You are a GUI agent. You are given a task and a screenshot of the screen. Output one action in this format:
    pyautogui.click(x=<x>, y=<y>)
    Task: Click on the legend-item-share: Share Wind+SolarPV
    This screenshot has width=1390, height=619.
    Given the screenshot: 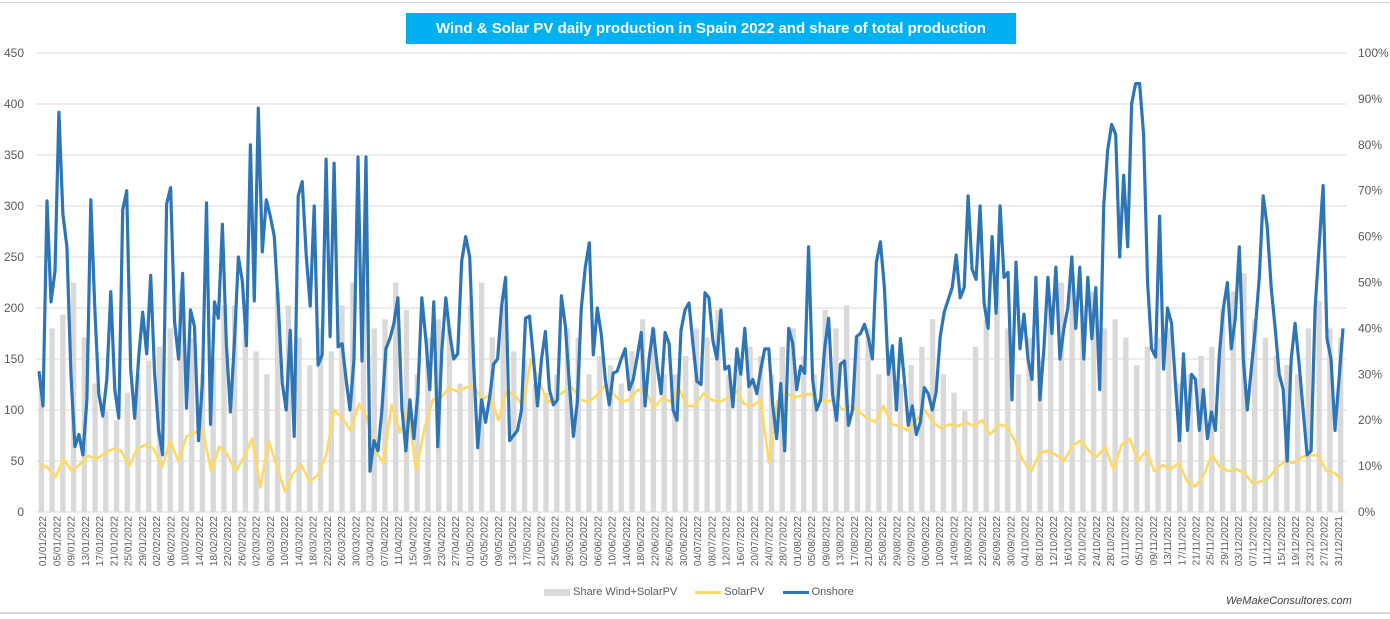 What is the action you would take?
    pyautogui.click(x=610, y=592)
    